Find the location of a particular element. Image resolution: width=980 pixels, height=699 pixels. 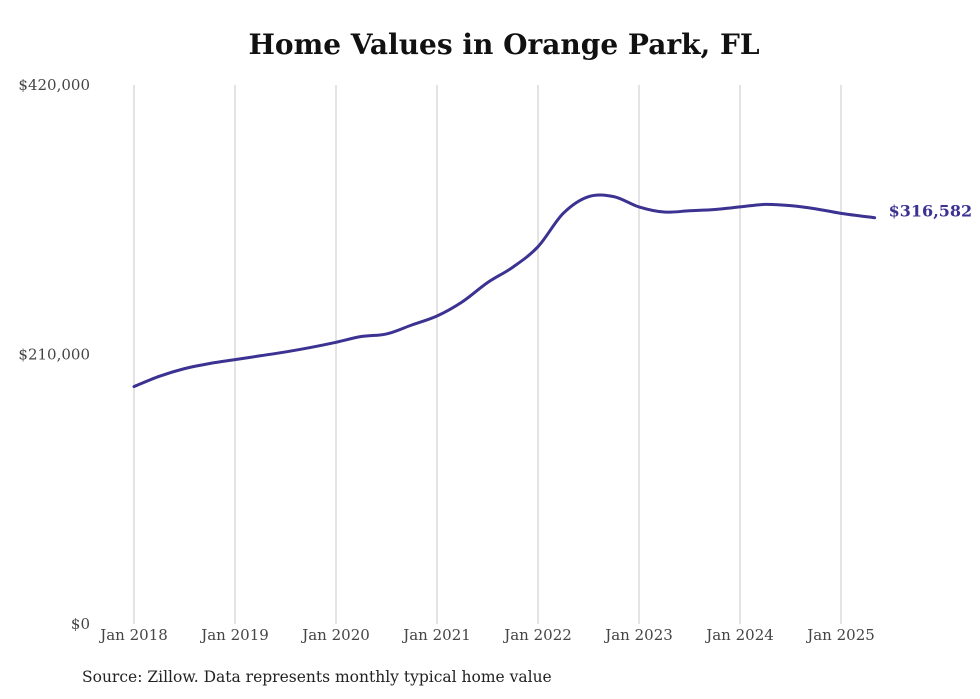

x-tick-label: Jan 2024 is located at coordinates (739, 635).